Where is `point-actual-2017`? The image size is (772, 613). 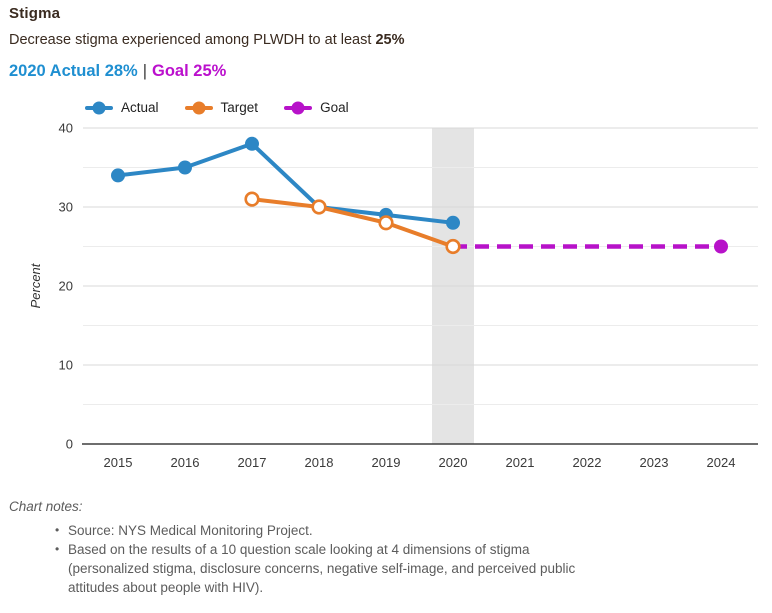 point-actual-2017 is located at coordinates (252, 143).